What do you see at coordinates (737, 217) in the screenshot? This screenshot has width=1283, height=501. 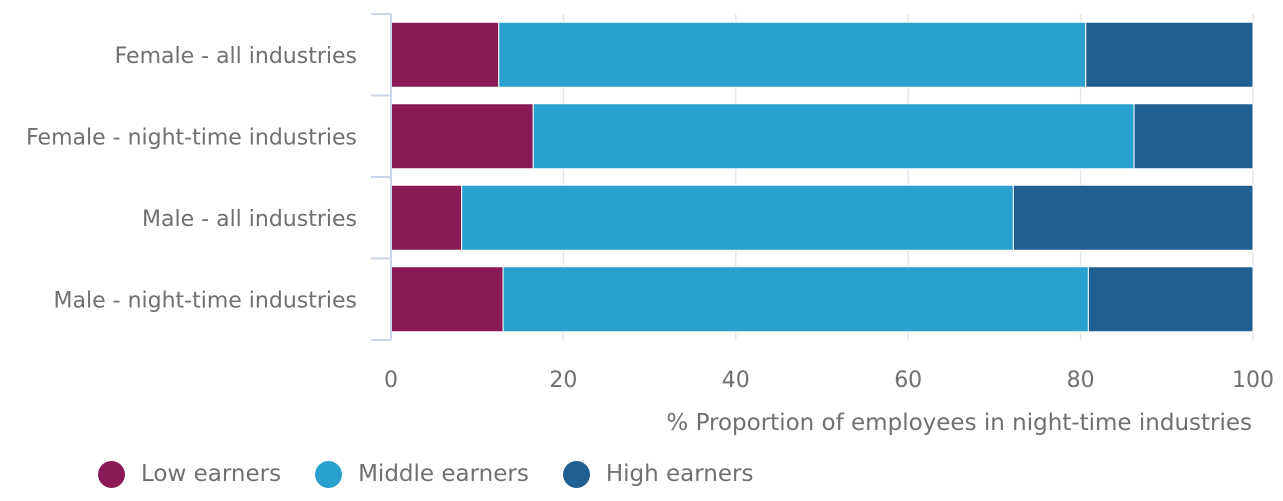 I see `bar-male-all-industries-middle-earners` at bounding box center [737, 217].